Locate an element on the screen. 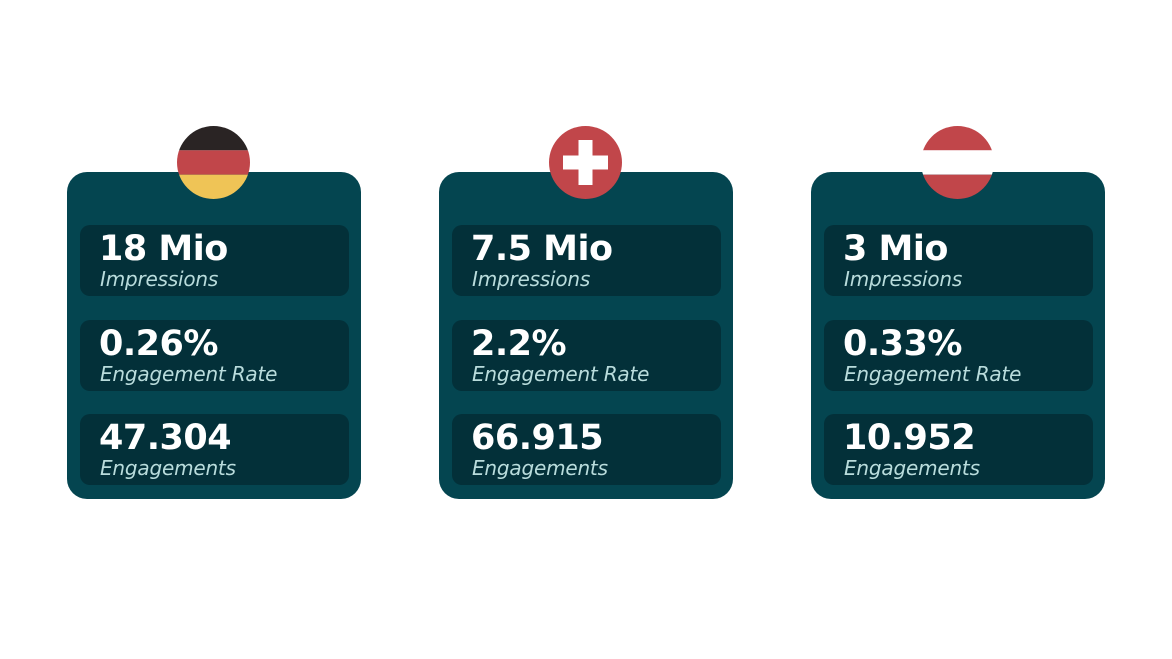 This screenshot has height=659, width=1172. engagement-rate-metric: 2.2% Engagement Rate is located at coordinates (586, 355).